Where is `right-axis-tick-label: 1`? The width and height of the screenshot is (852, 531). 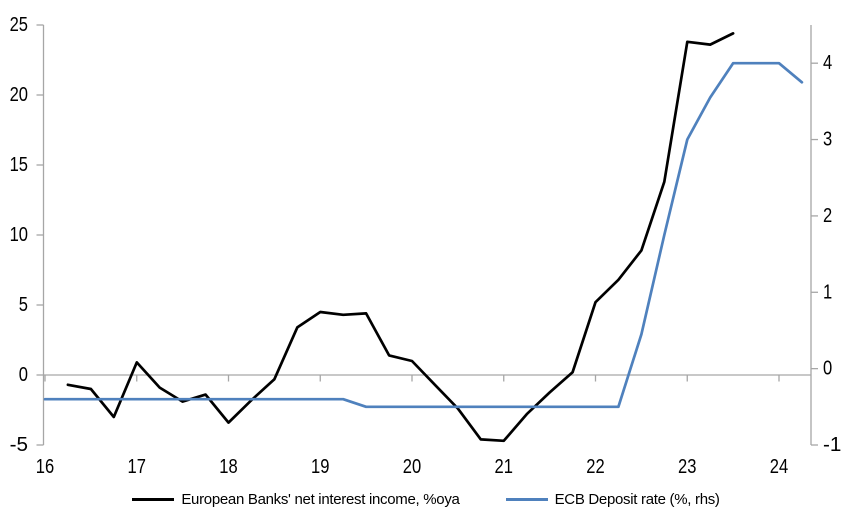 right-axis-tick-label: 1 is located at coordinates (827, 292).